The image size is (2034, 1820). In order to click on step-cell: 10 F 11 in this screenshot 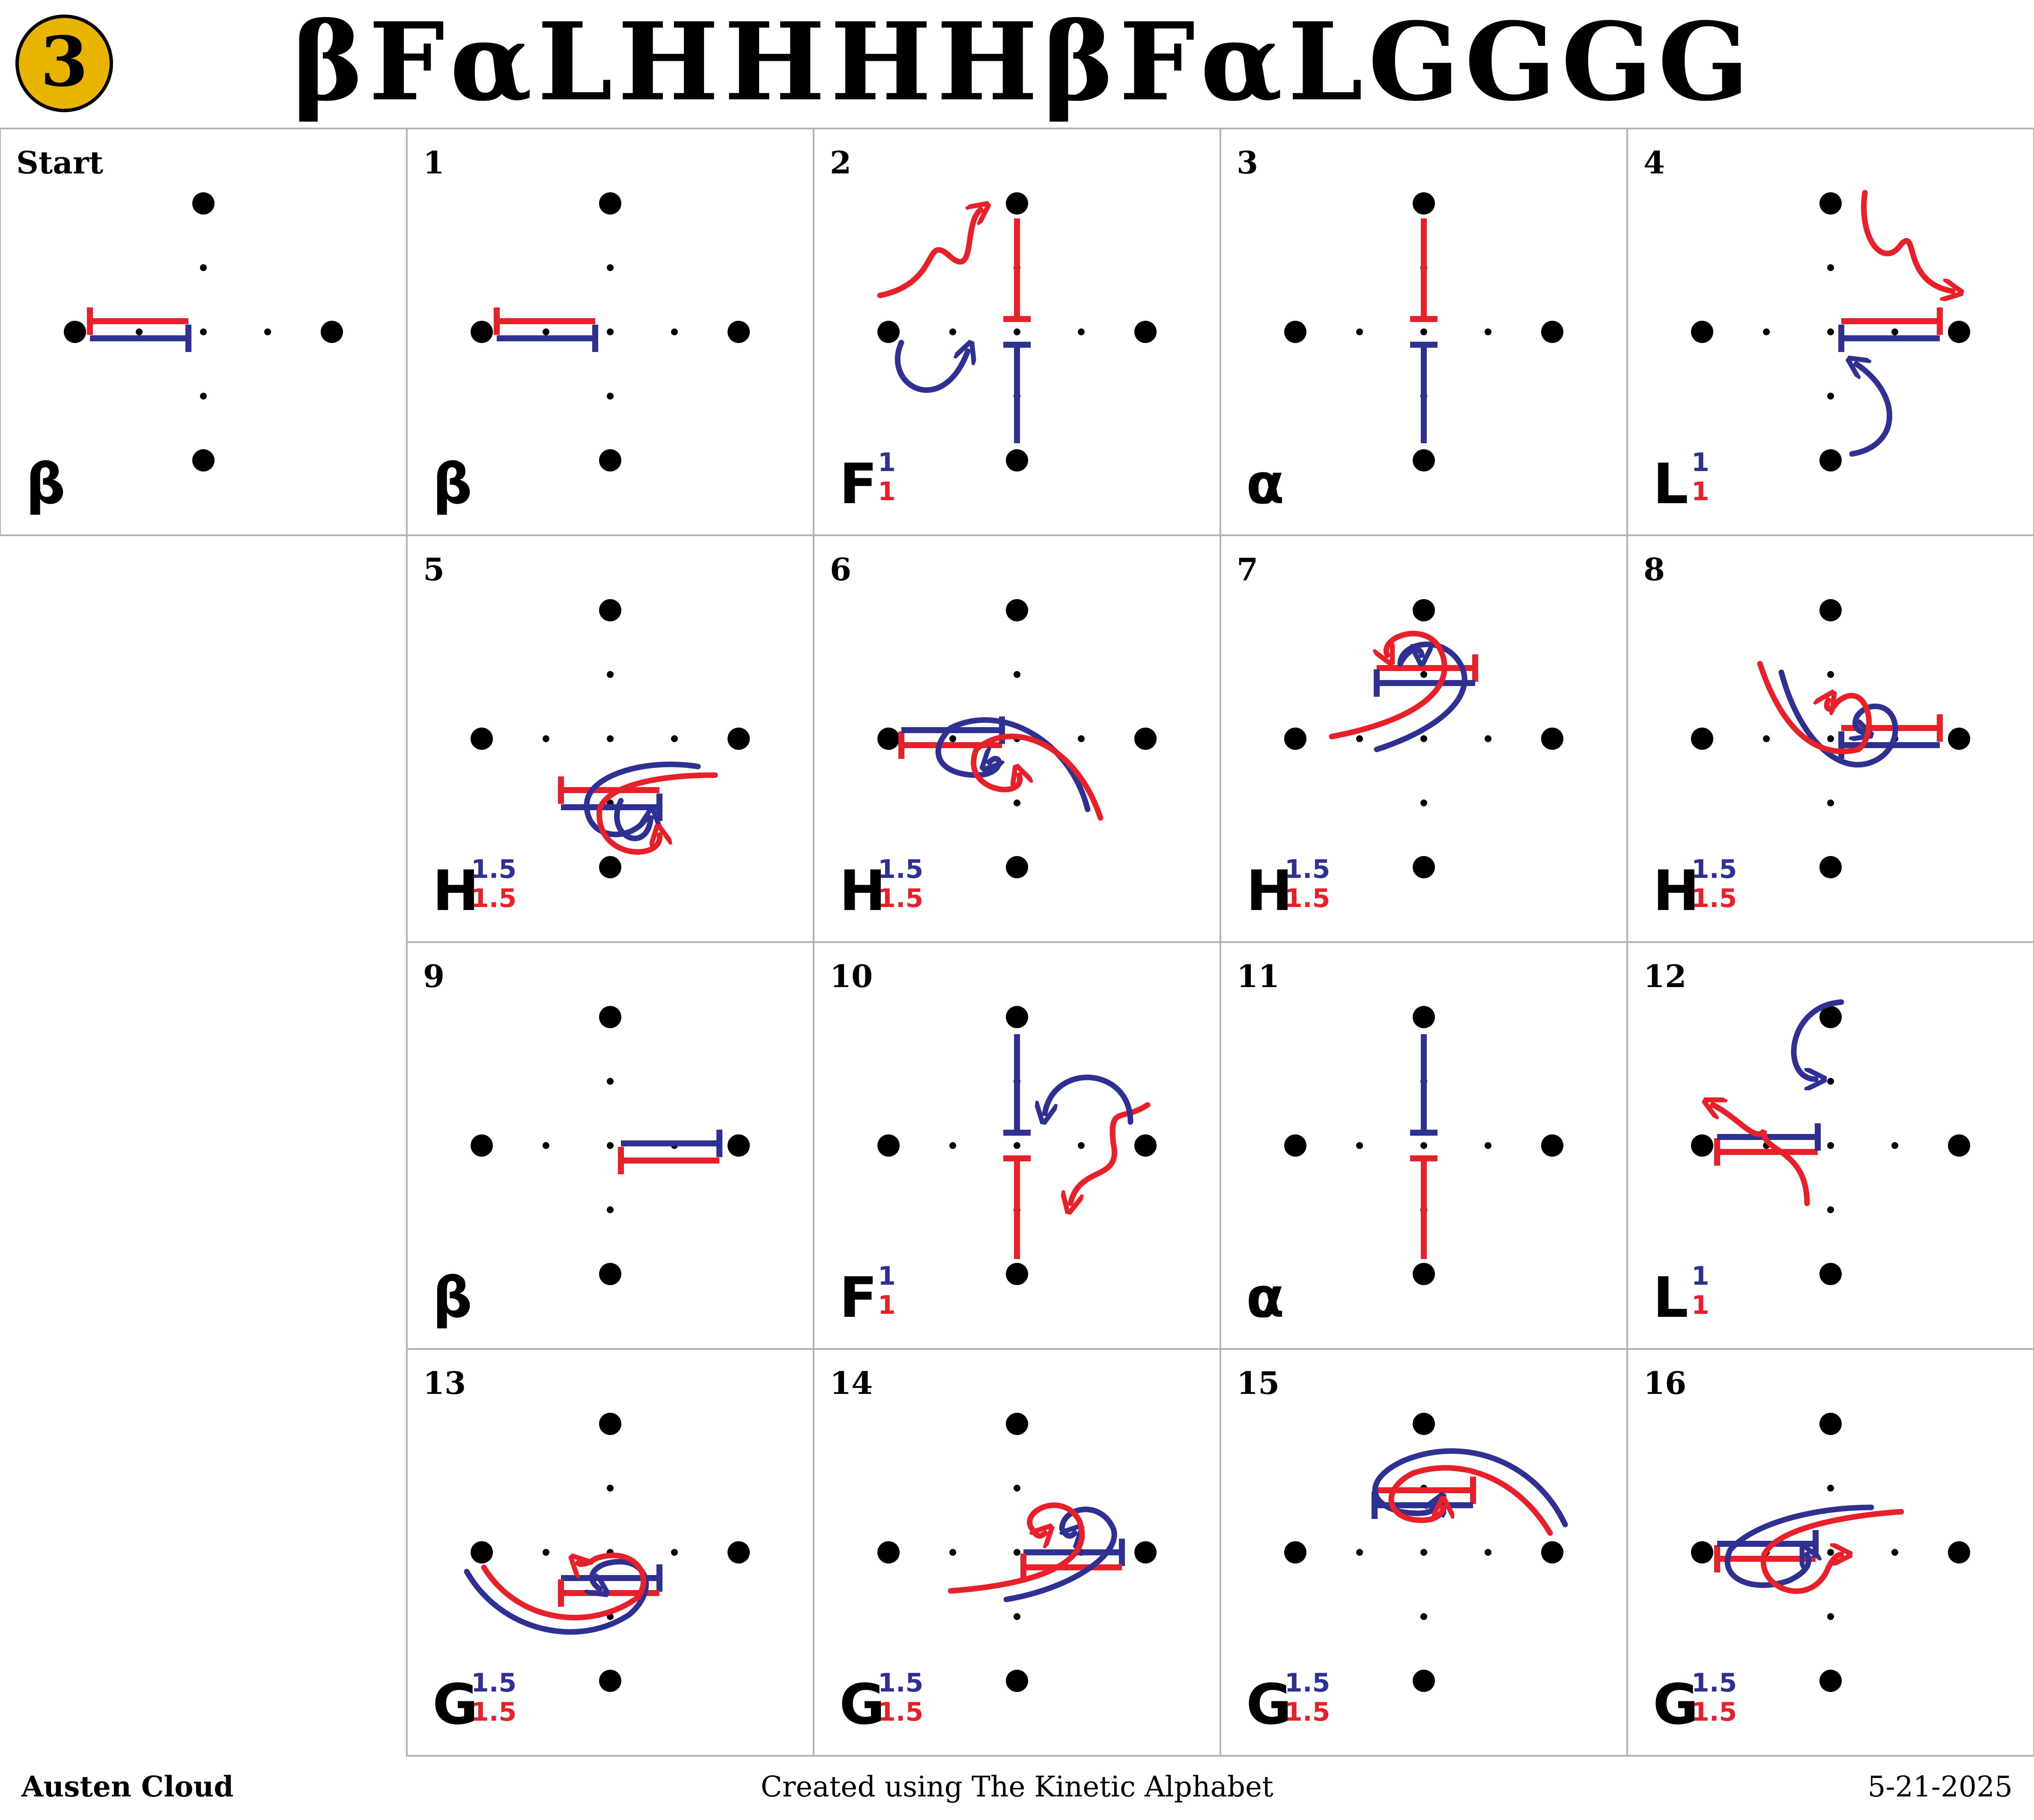, I will do `click(1017, 1145)`.